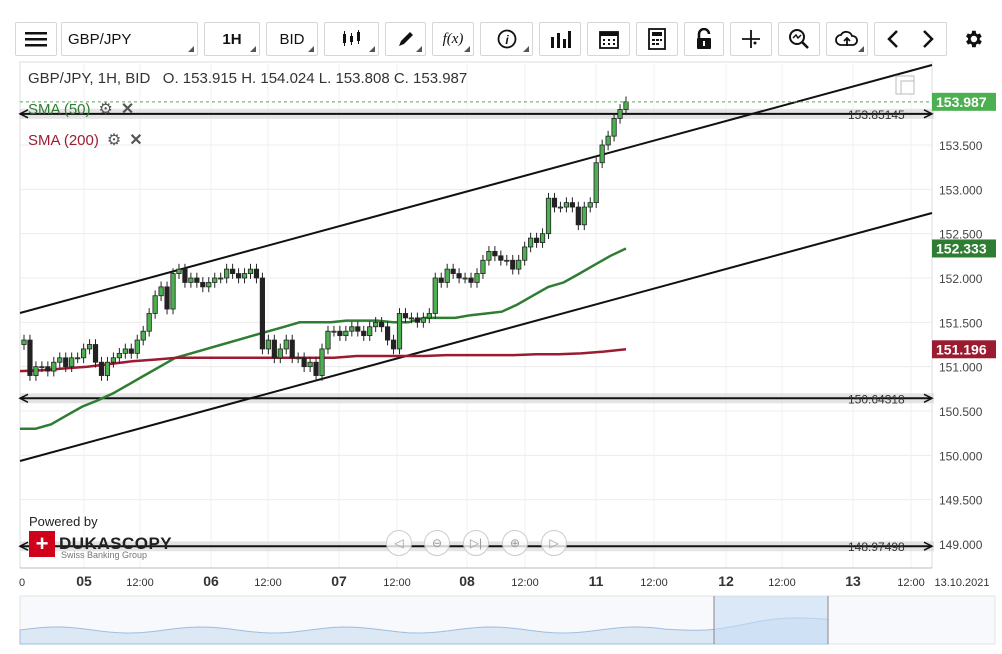  What do you see at coordinates (405, 39) in the screenshot?
I see `drawing-tools-button` at bounding box center [405, 39].